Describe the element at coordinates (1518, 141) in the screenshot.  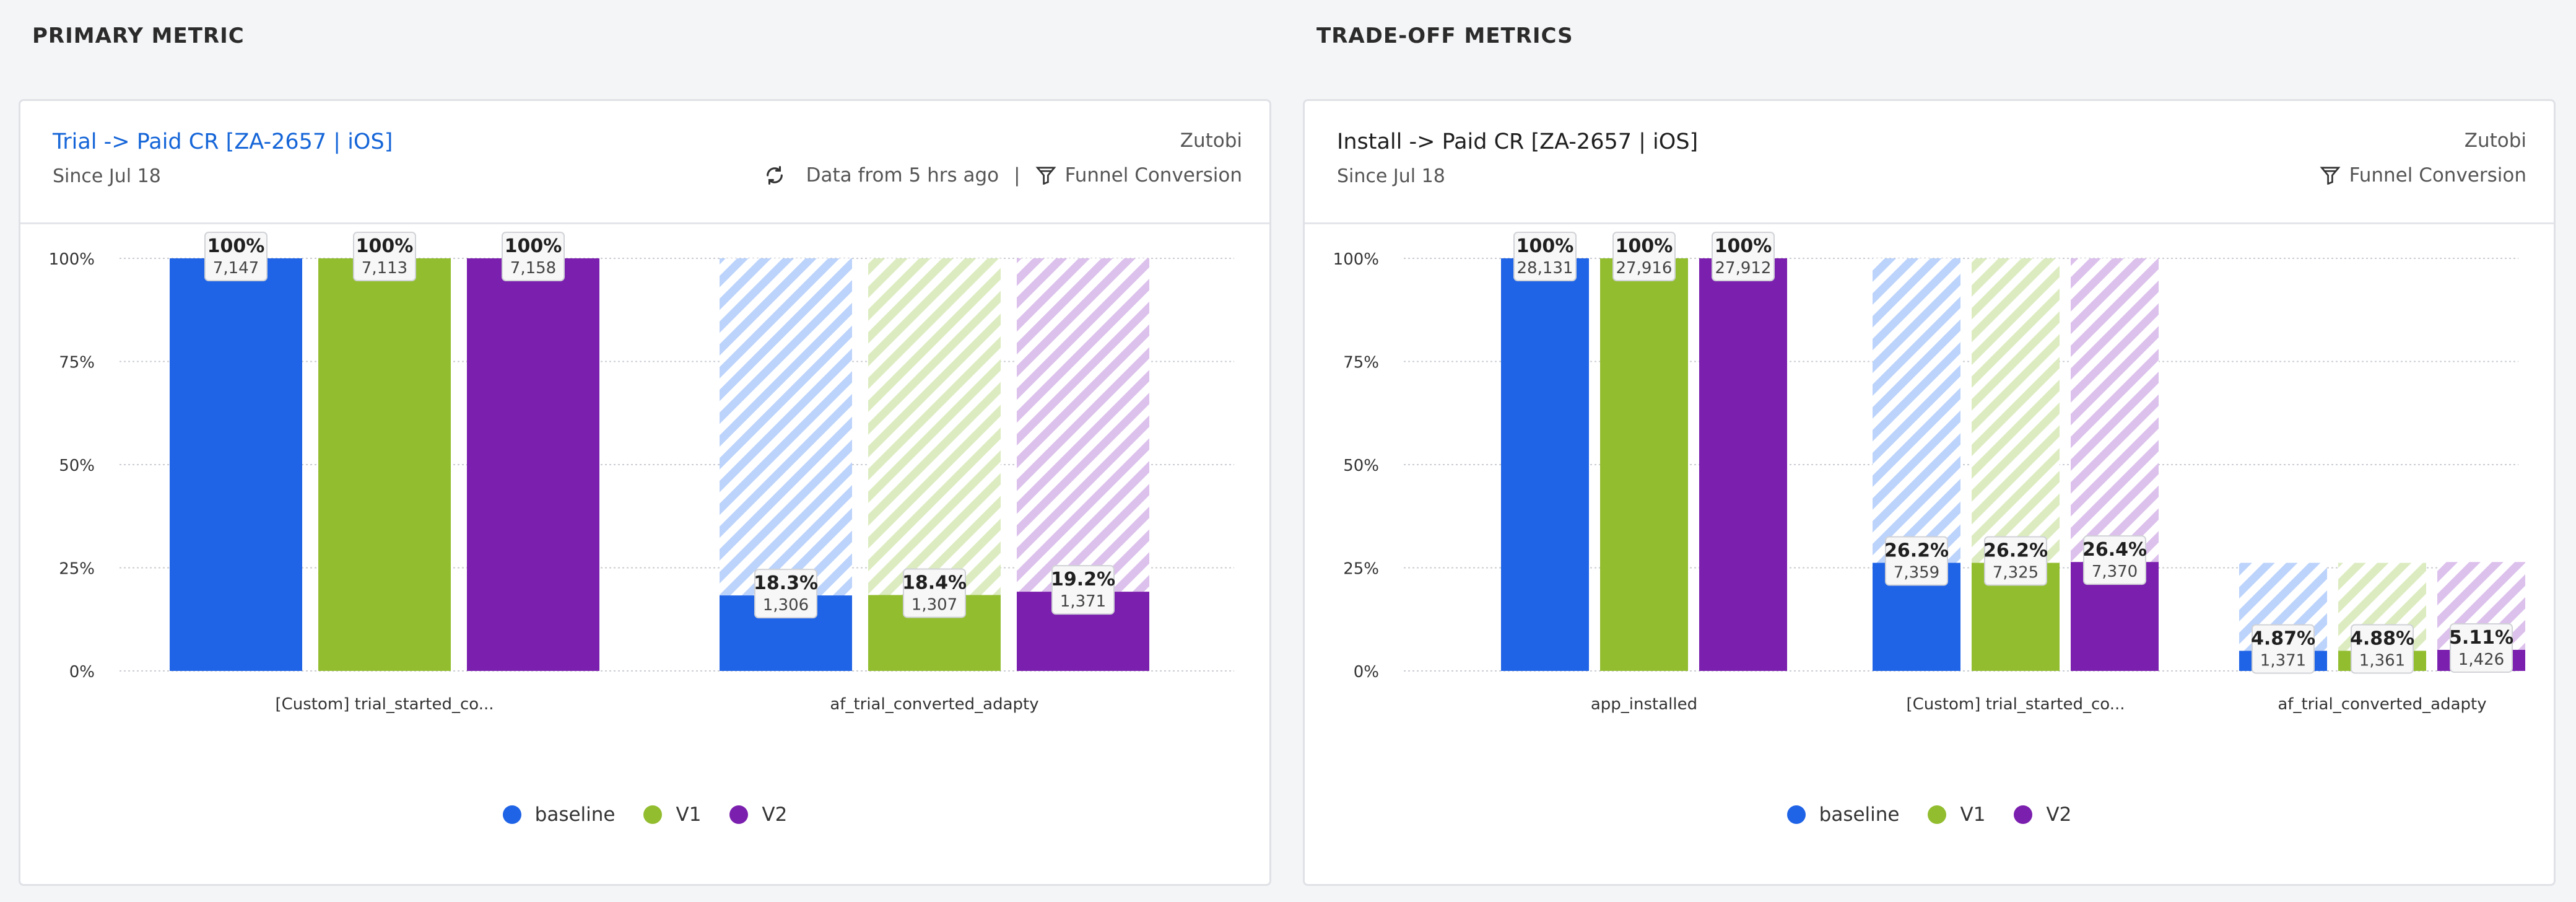
I see `card-title: Install -> Paid CR [ZA-2657 | iOS]` at that location.